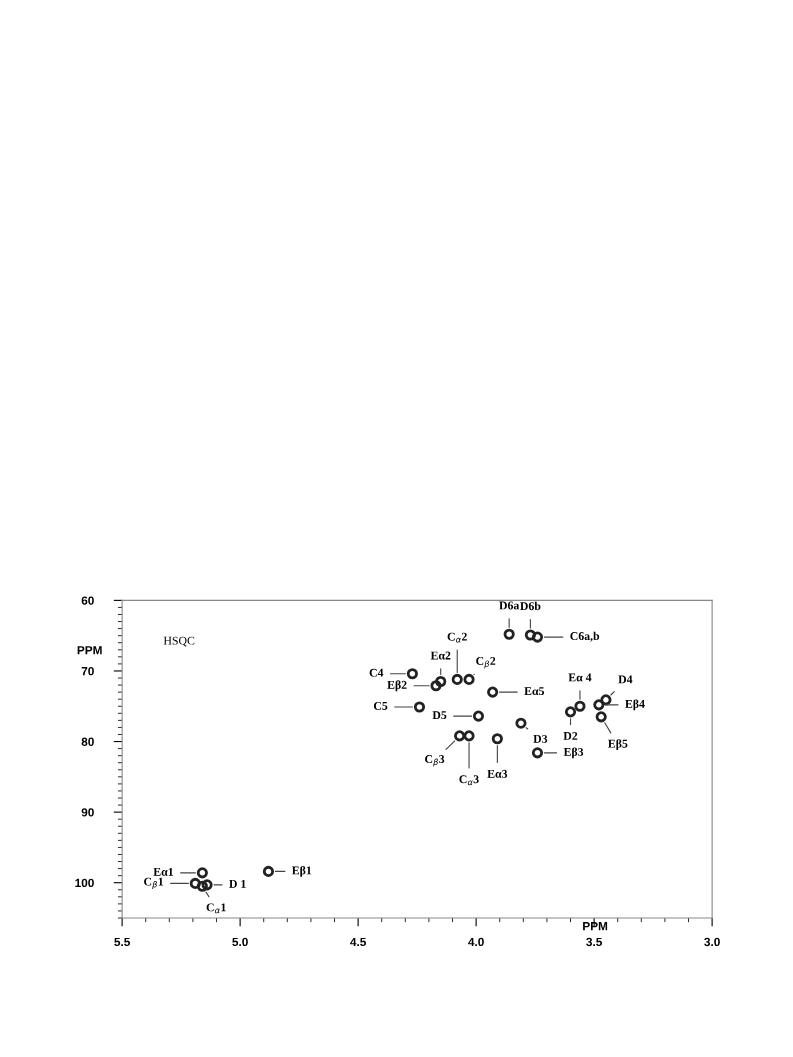 The height and width of the screenshot is (1057, 793). What do you see at coordinates (435, 761) in the screenshot?
I see `annotation: C$_{β}$3` at bounding box center [435, 761].